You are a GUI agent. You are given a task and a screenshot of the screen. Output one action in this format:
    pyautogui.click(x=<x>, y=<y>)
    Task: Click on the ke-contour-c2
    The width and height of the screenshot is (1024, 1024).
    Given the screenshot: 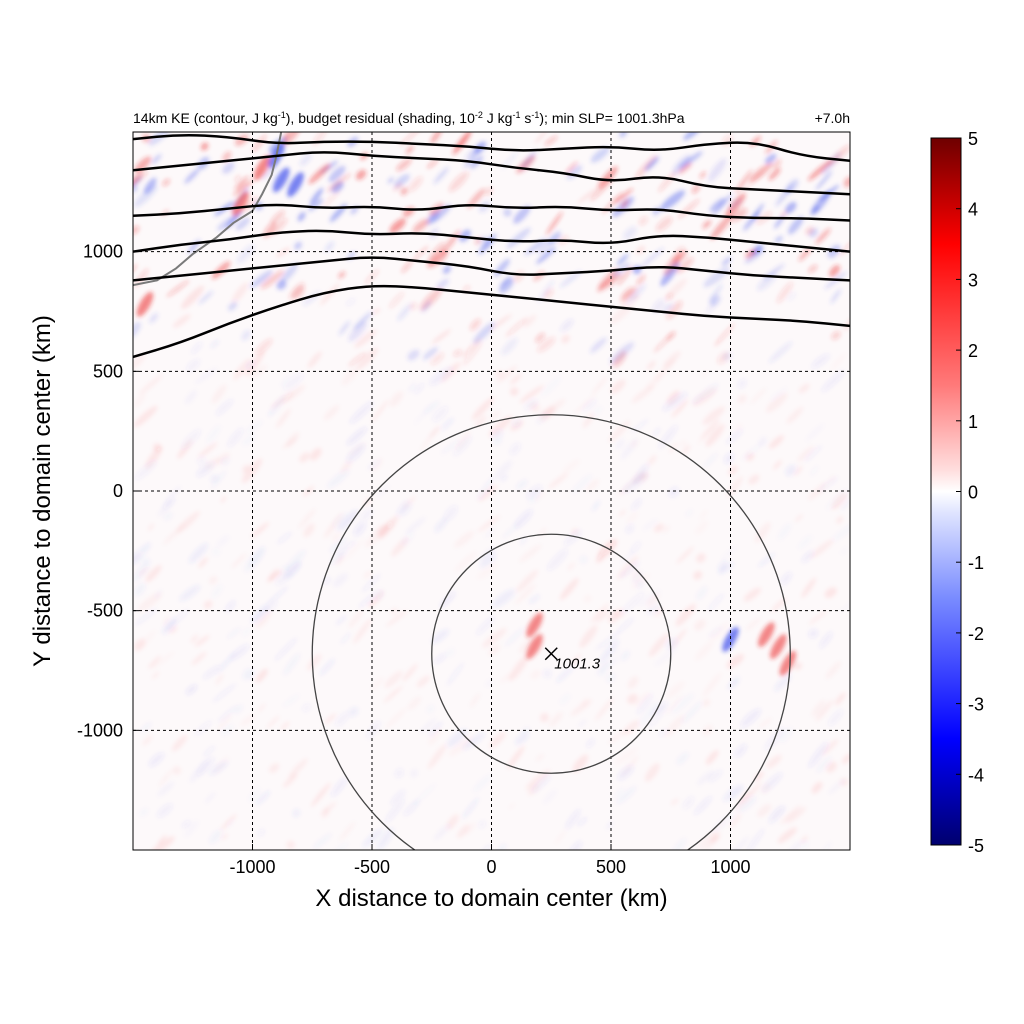 What is the action you would take?
    pyautogui.click(x=491, y=269)
    